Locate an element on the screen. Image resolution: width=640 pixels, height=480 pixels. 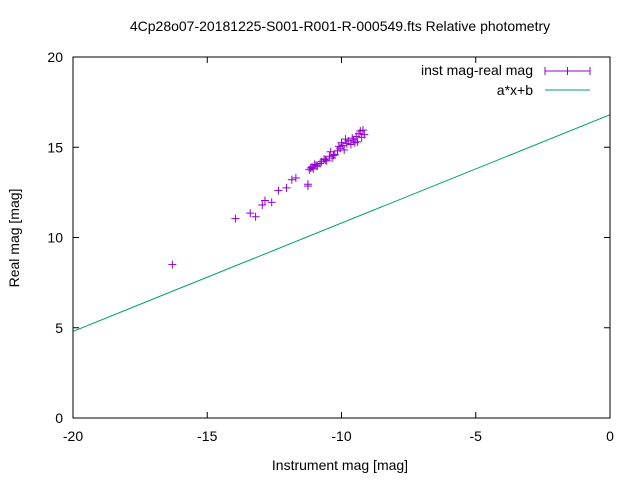
x-tick-label: -10 is located at coordinates (341, 436).